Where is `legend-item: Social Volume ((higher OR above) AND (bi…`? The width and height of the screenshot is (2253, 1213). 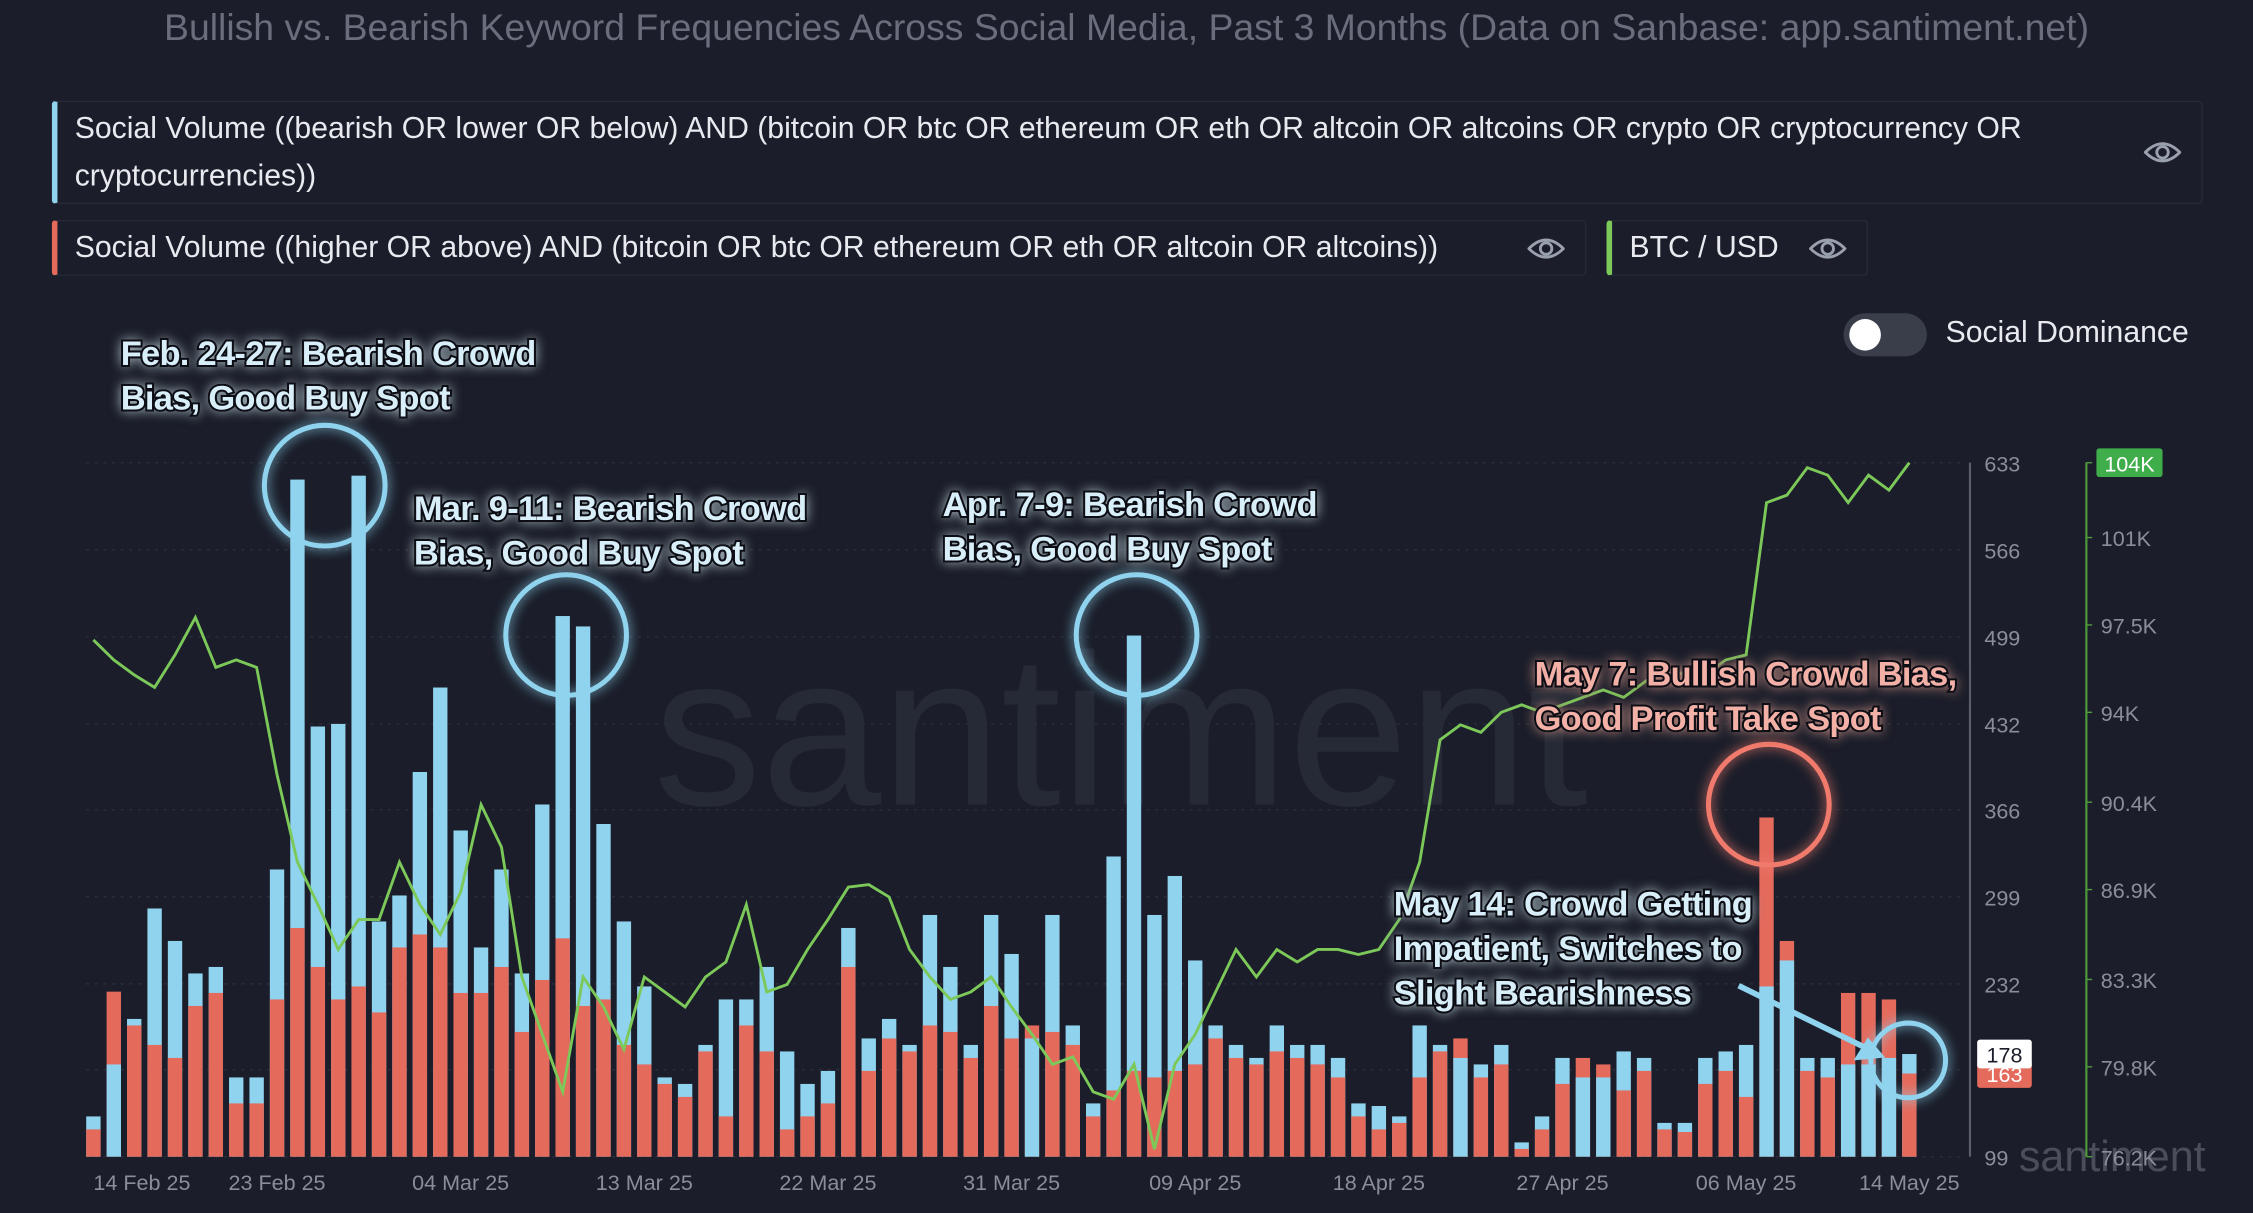
legend-item: Social Volume ((higher OR above) AND (bi… is located at coordinates (819, 247).